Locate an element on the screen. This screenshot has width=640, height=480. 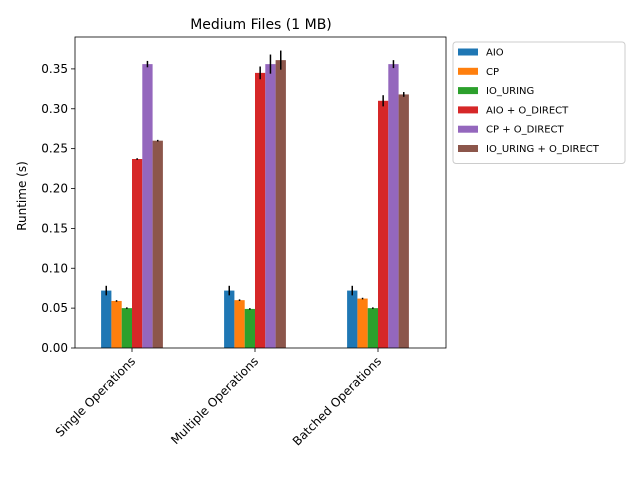
bar-io-uring-batched-operations is located at coordinates (372, 328).